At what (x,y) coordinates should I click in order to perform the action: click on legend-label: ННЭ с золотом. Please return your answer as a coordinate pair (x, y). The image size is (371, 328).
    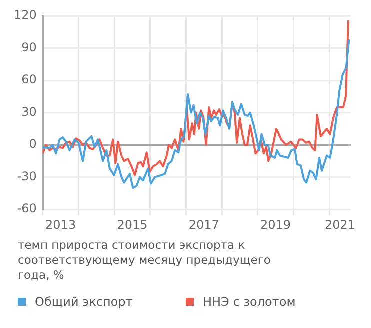
    Looking at the image, I should click on (249, 302).